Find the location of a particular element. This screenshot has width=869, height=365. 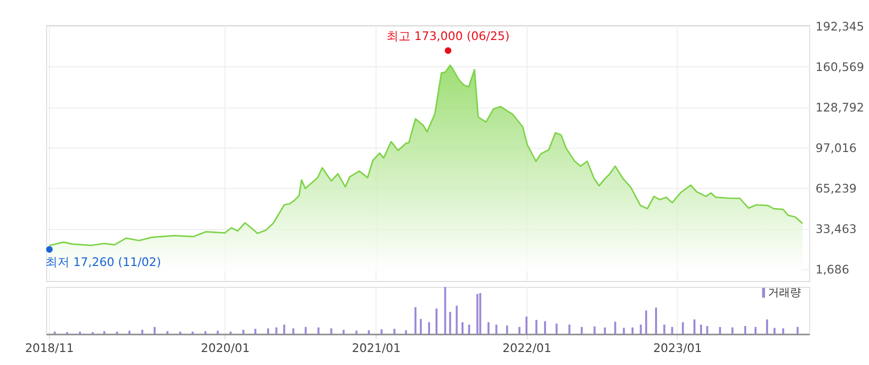

legend-label: 거래량 is located at coordinates (784, 292).